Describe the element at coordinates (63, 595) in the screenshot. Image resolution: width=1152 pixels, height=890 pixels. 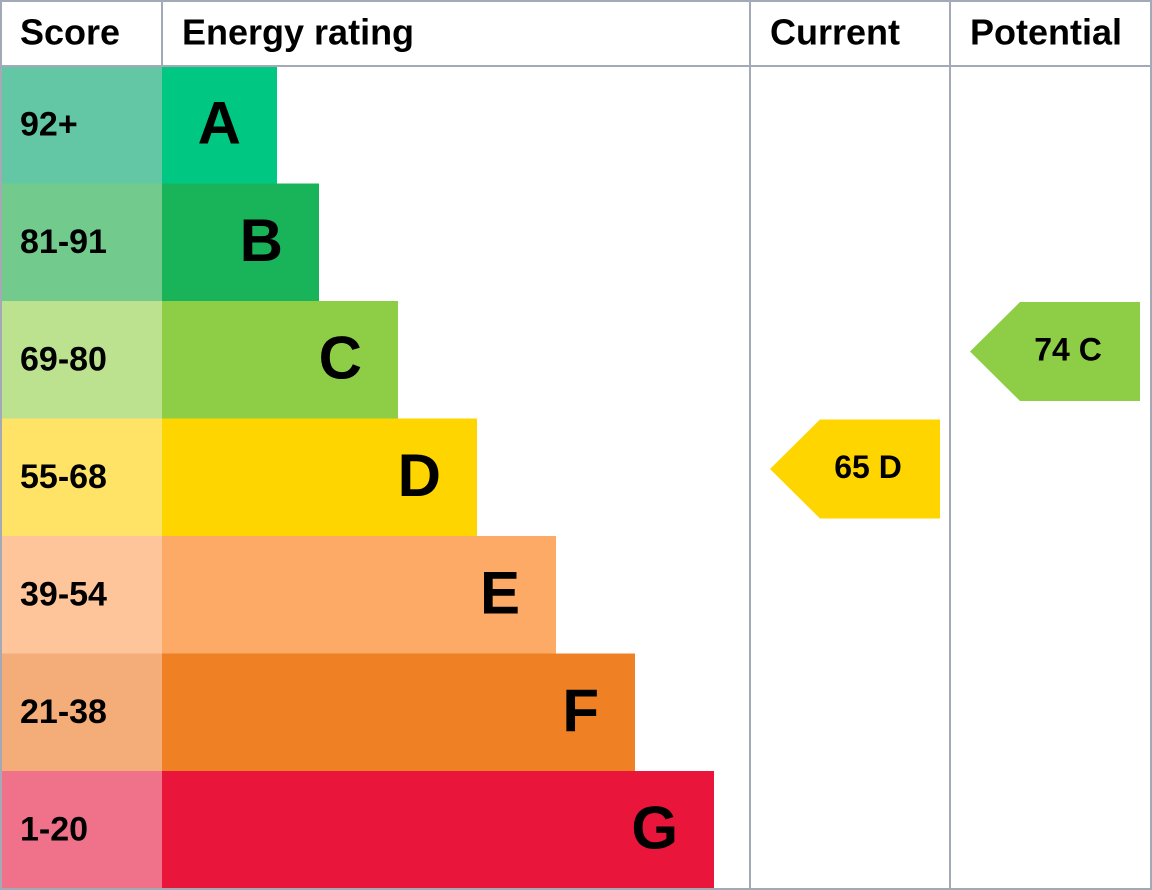
I see `score-range: 39-54` at that location.